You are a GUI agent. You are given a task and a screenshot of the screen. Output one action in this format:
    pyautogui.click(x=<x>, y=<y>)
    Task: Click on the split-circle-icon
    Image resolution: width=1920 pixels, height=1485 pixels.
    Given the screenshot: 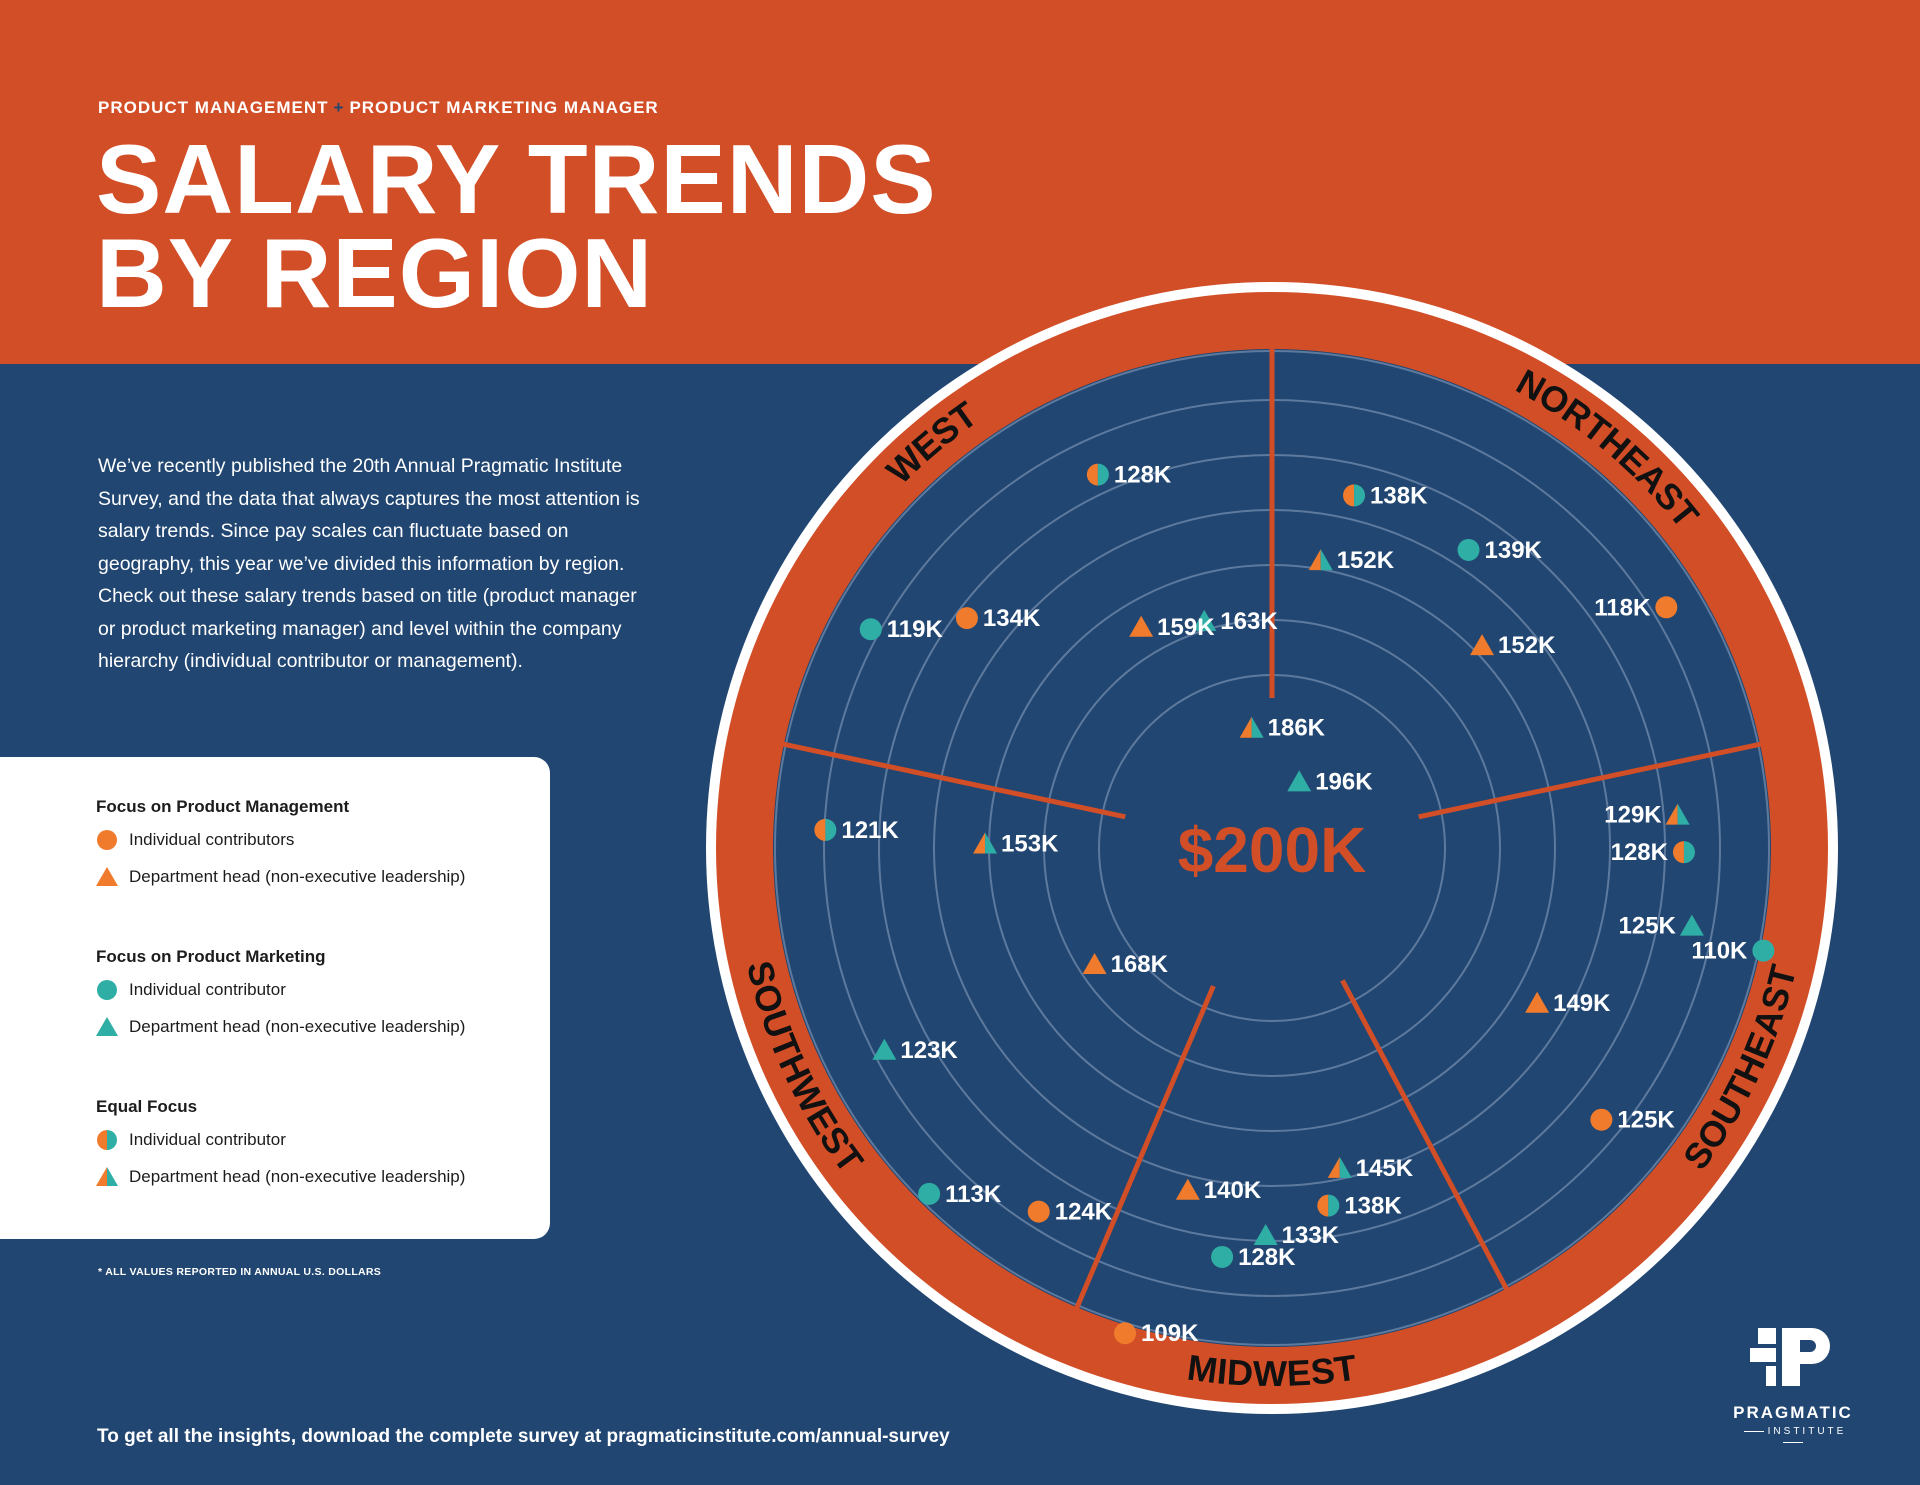 What is the action you would take?
    pyautogui.click(x=107, y=1140)
    